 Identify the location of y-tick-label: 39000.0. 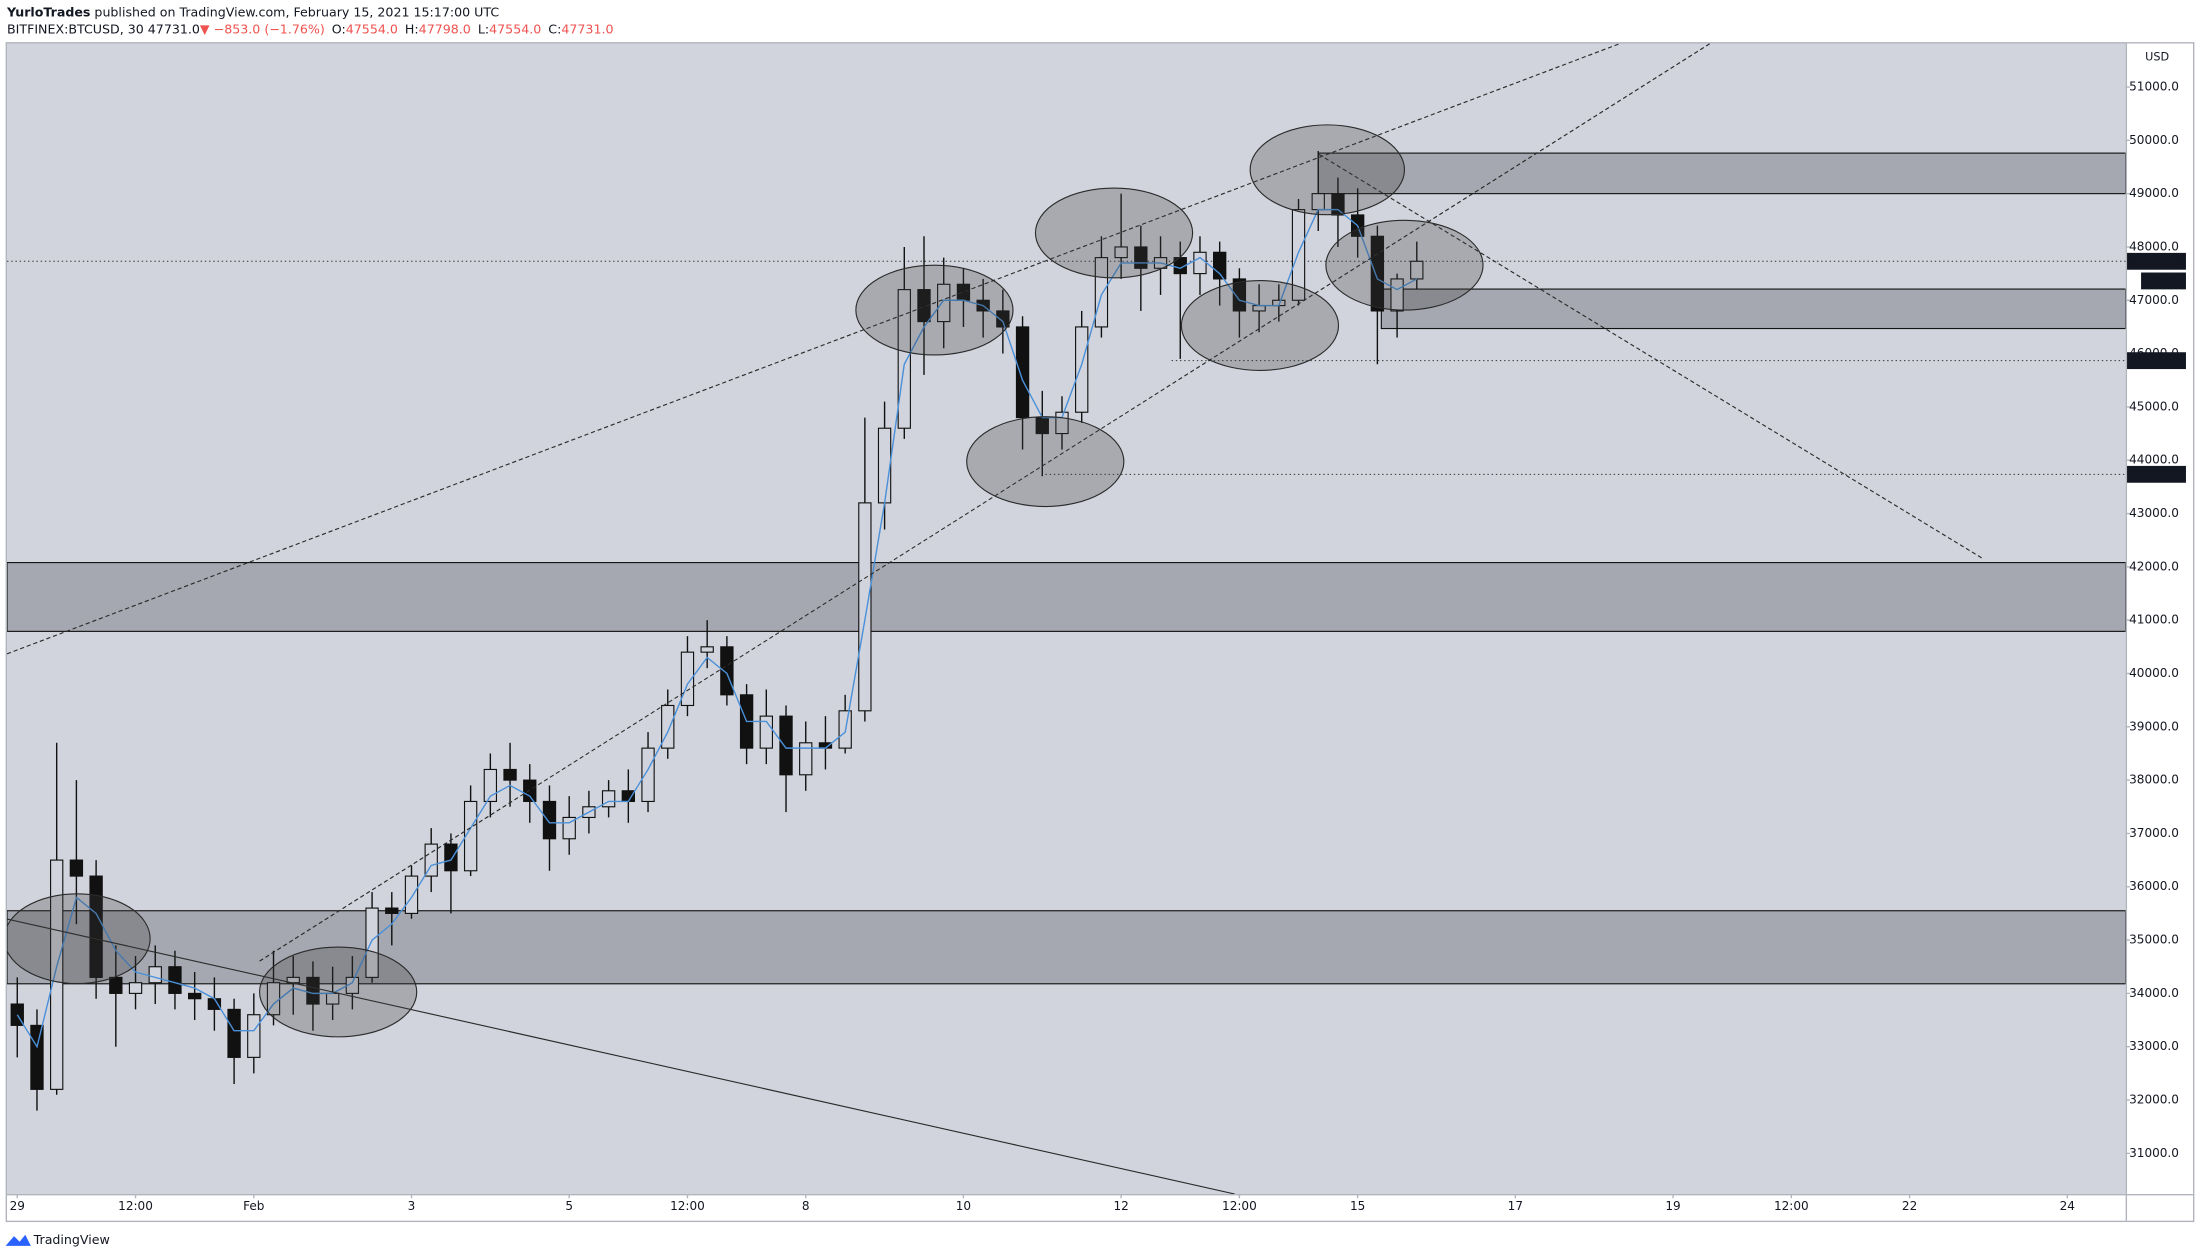
(2154, 726).